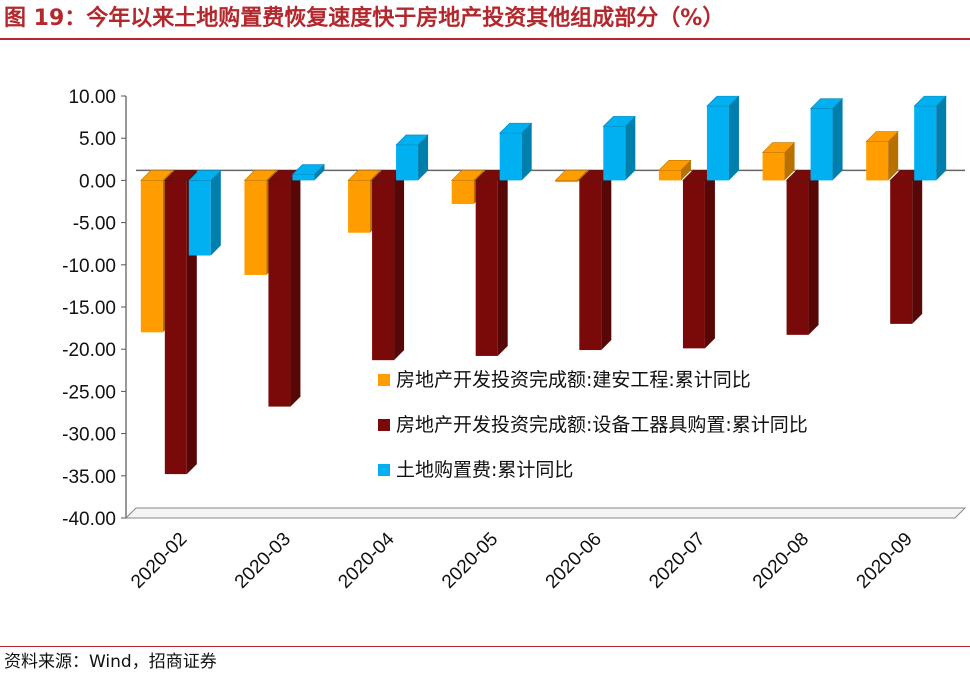  What do you see at coordinates (470, 561) in the screenshot?
I see `x-tick-label: 2020-05` at bounding box center [470, 561].